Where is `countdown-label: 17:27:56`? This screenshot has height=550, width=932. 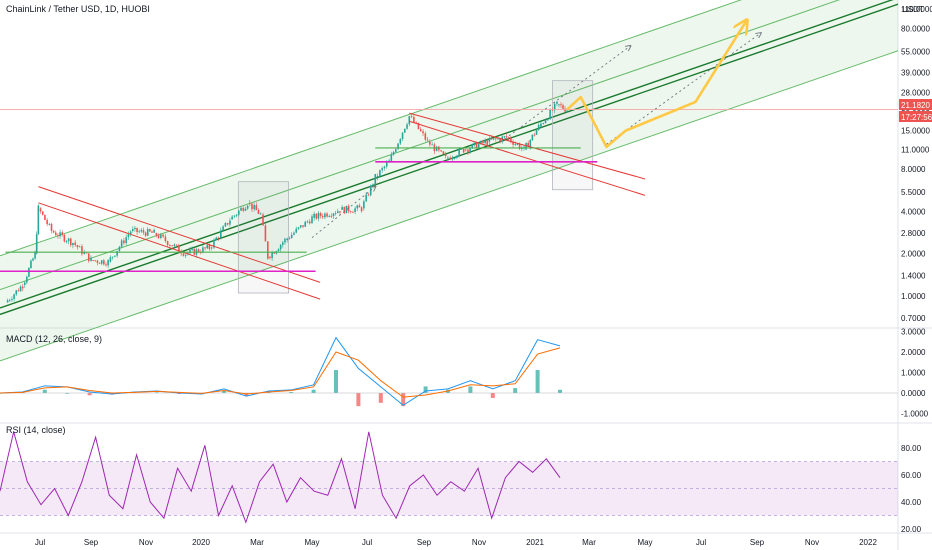
countdown-label: 17:27:56 is located at coordinates (916, 117).